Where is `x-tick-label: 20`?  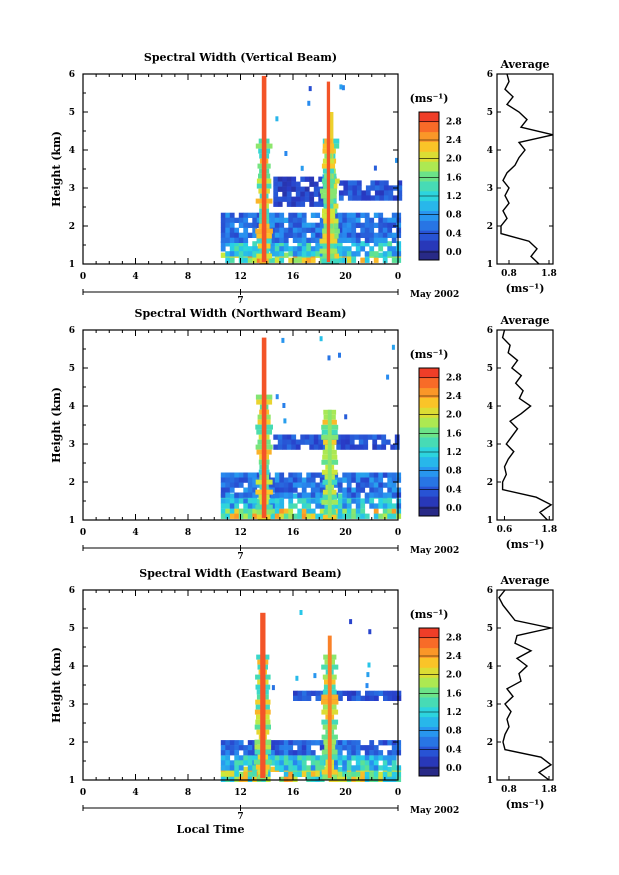
x-tick-label: 20 is located at coordinates (345, 277).